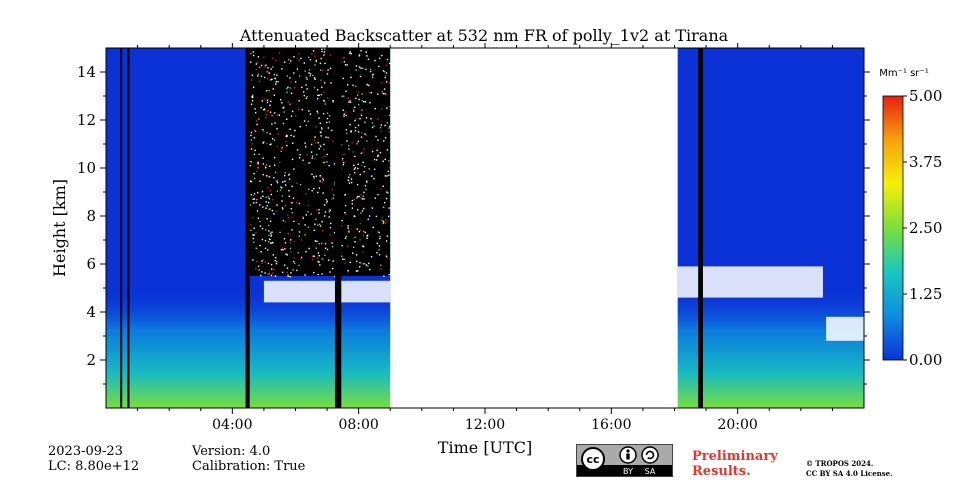  What do you see at coordinates (485, 425) in the screenshot?
I see `x-tick-label: 12:00` at bounding box center [485, 425].